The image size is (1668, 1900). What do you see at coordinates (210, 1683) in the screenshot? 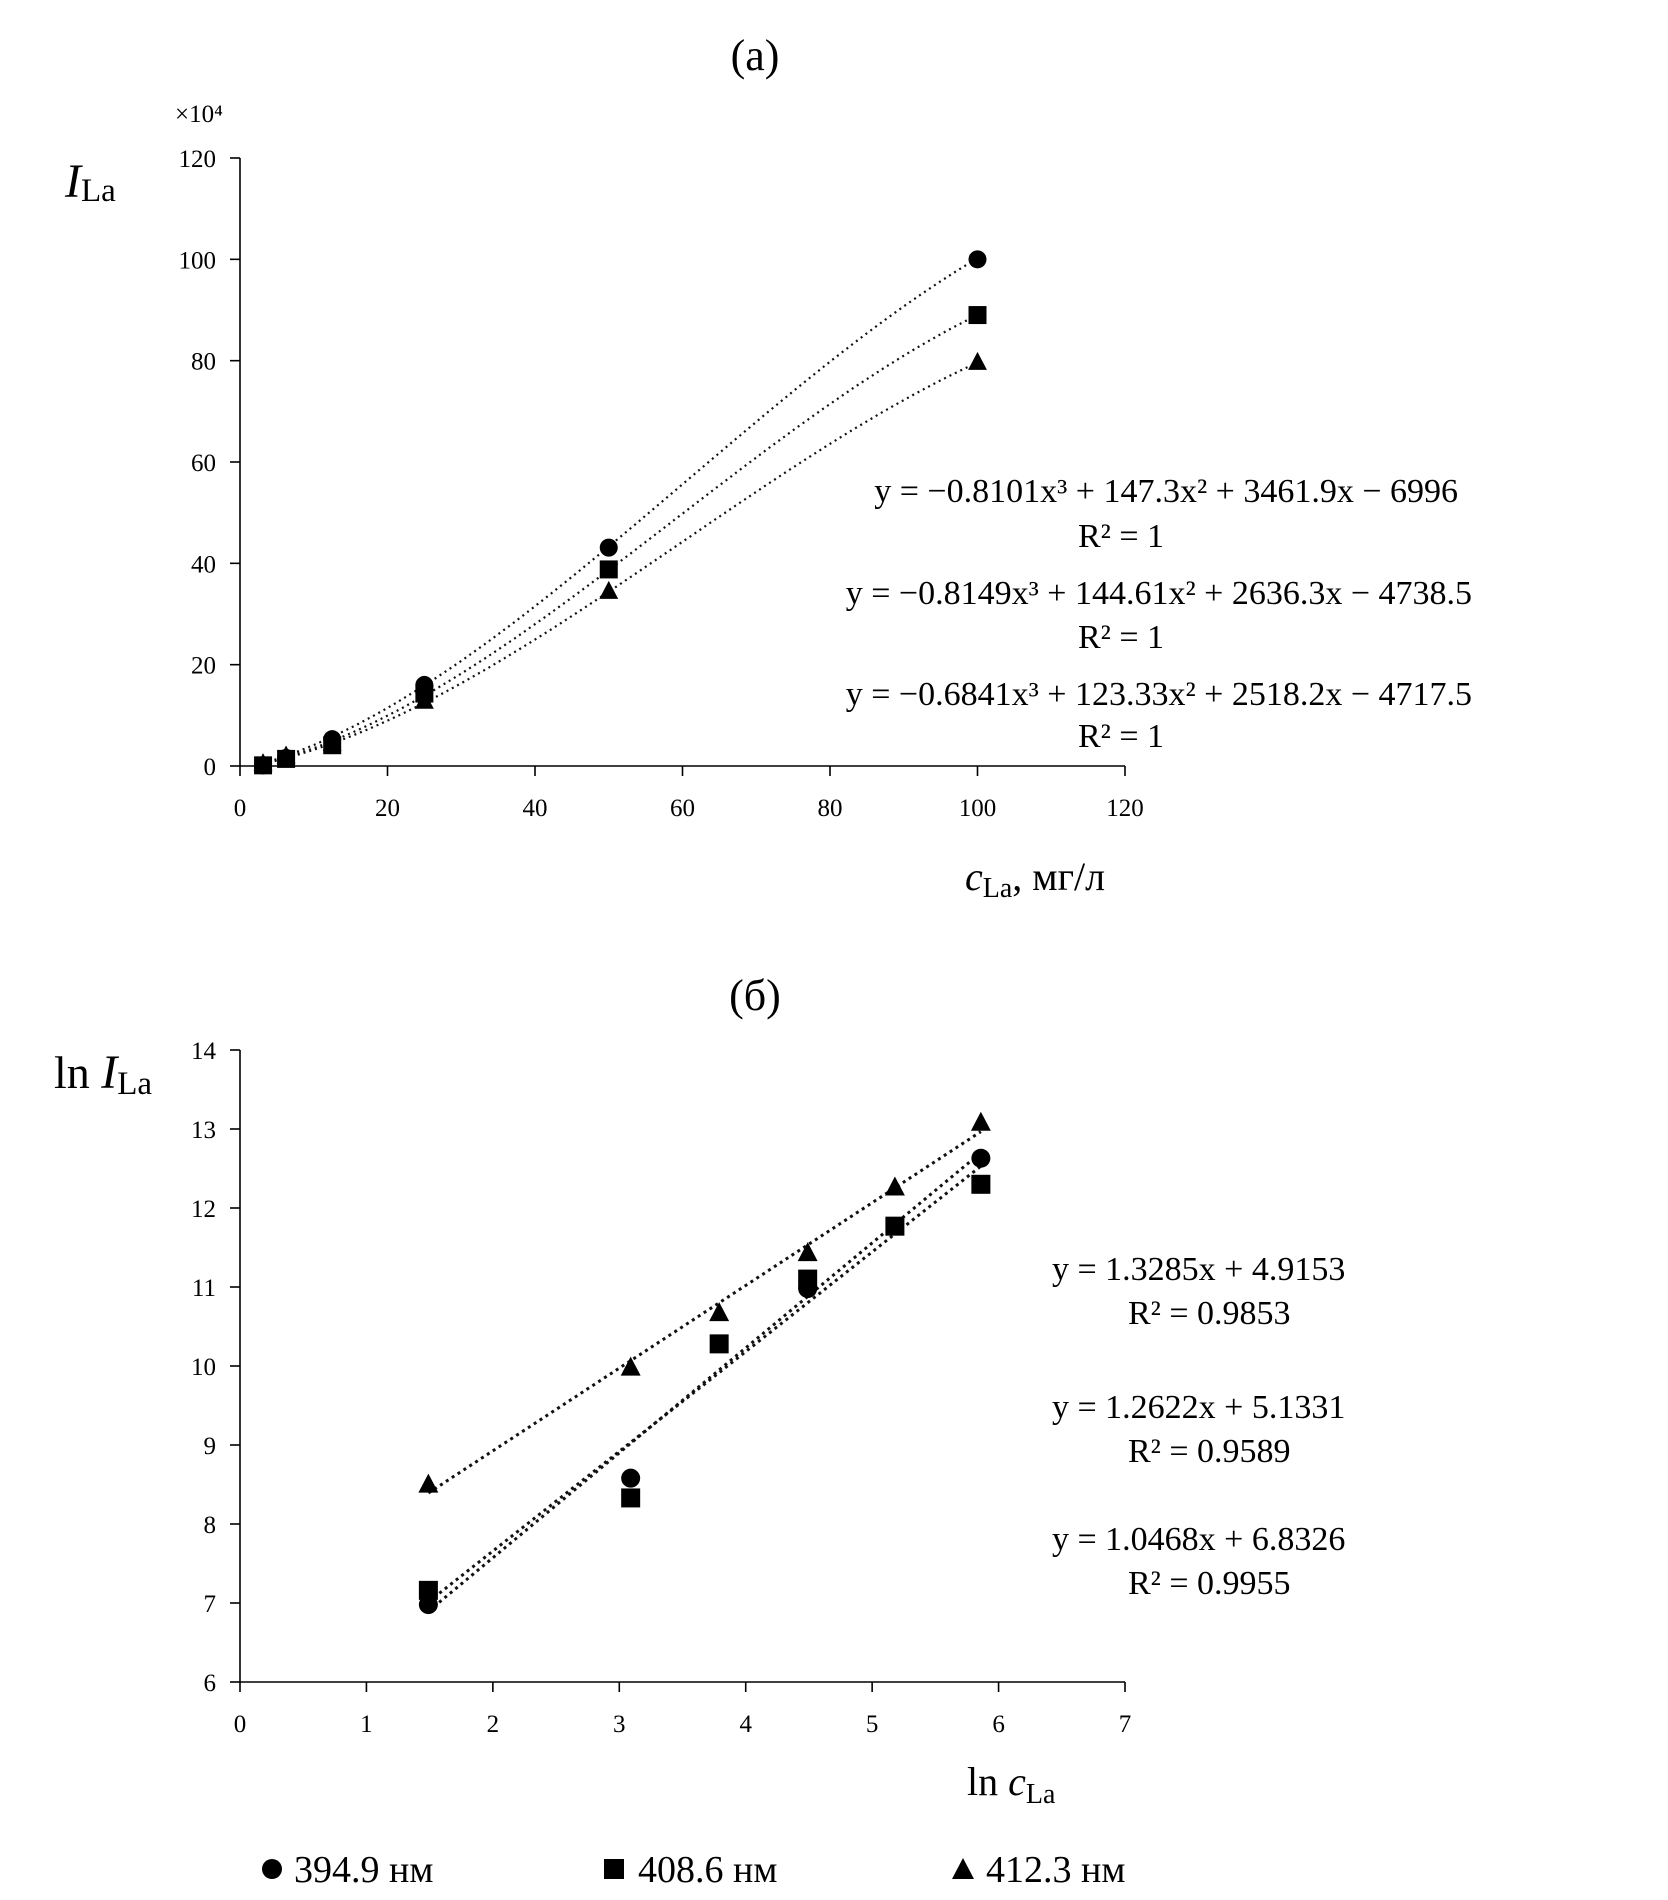
I see `y-tick-label: 6` at bounding box center [210, 1683].